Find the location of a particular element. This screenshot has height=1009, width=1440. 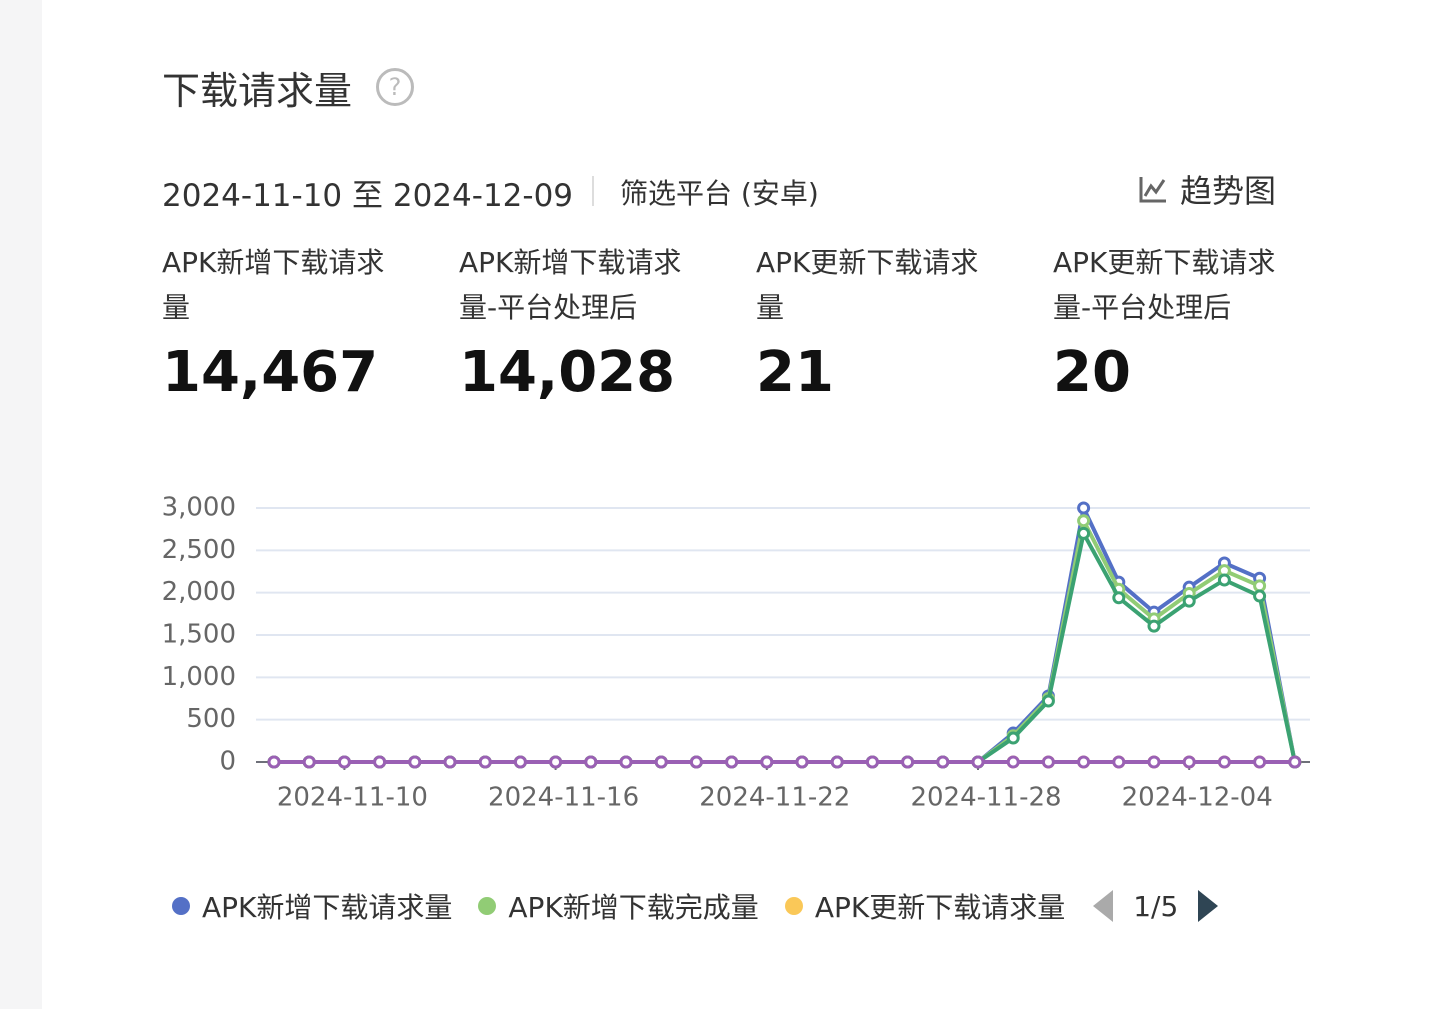

legend: APK新增下载请求量 APK新增下载完成量 APK更新下载请求量 1/5 is located at coordinates (696, 906).